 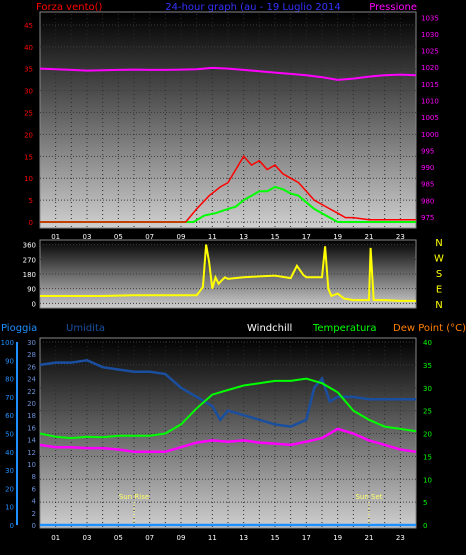 What do you see at coordinates (31, 404) in the screenshot?
I see `humidity-tick-label: 20` at bounding box center [31, 404].